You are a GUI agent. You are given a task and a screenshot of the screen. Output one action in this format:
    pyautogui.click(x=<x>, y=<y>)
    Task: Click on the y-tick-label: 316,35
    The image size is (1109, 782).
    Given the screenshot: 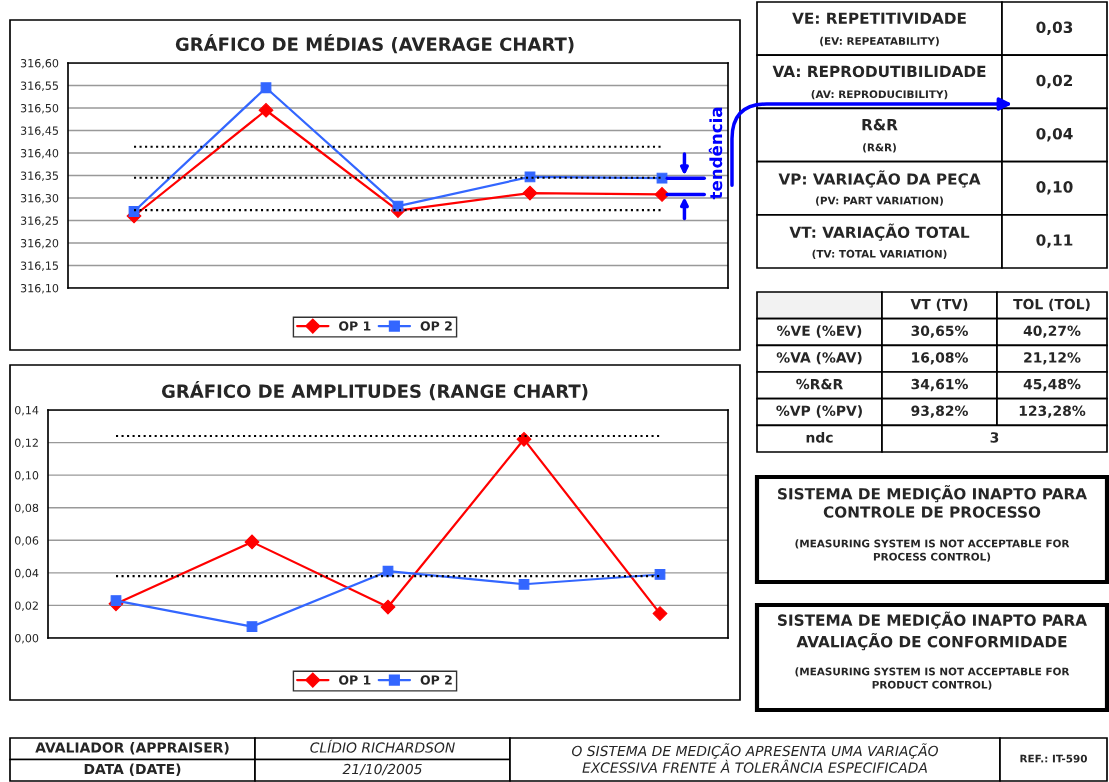 What is the action you would take?
    pyautogui.click(x=39, y=176)
    